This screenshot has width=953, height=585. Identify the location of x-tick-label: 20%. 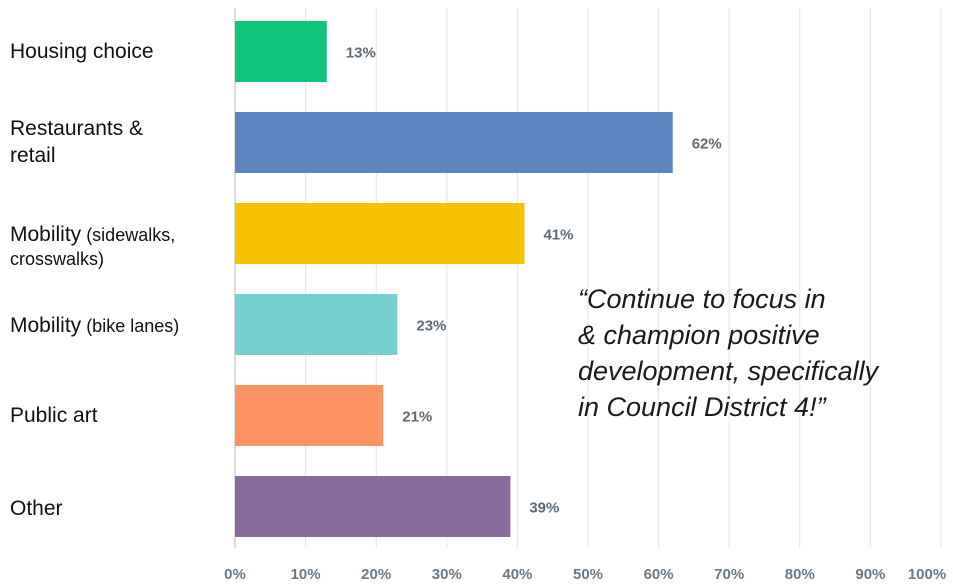
(376, 574).